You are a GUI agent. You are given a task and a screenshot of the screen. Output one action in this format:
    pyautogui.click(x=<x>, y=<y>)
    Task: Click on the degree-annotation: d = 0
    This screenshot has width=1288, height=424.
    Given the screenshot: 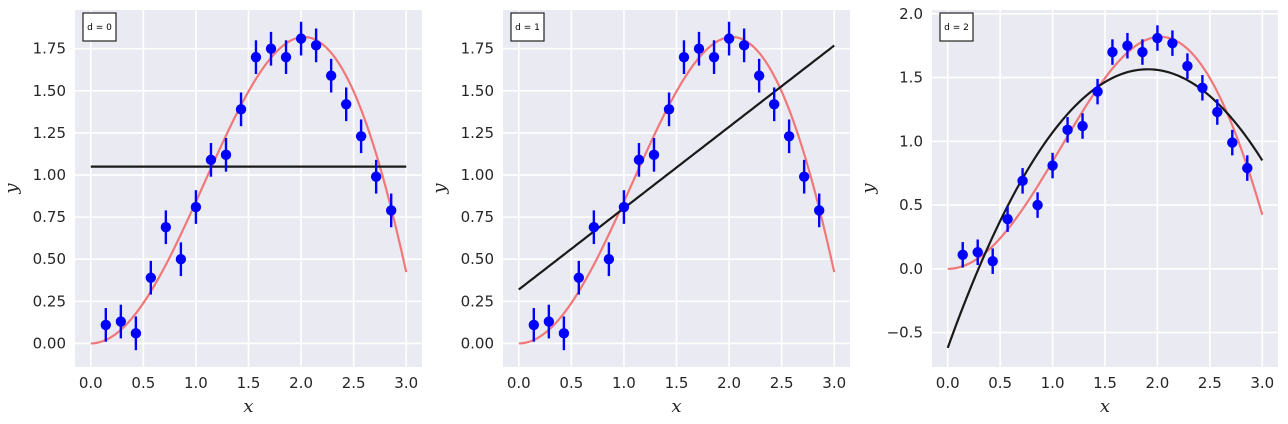 What is the action you would take?
    pyautogui.click(x=99, y=28)
    